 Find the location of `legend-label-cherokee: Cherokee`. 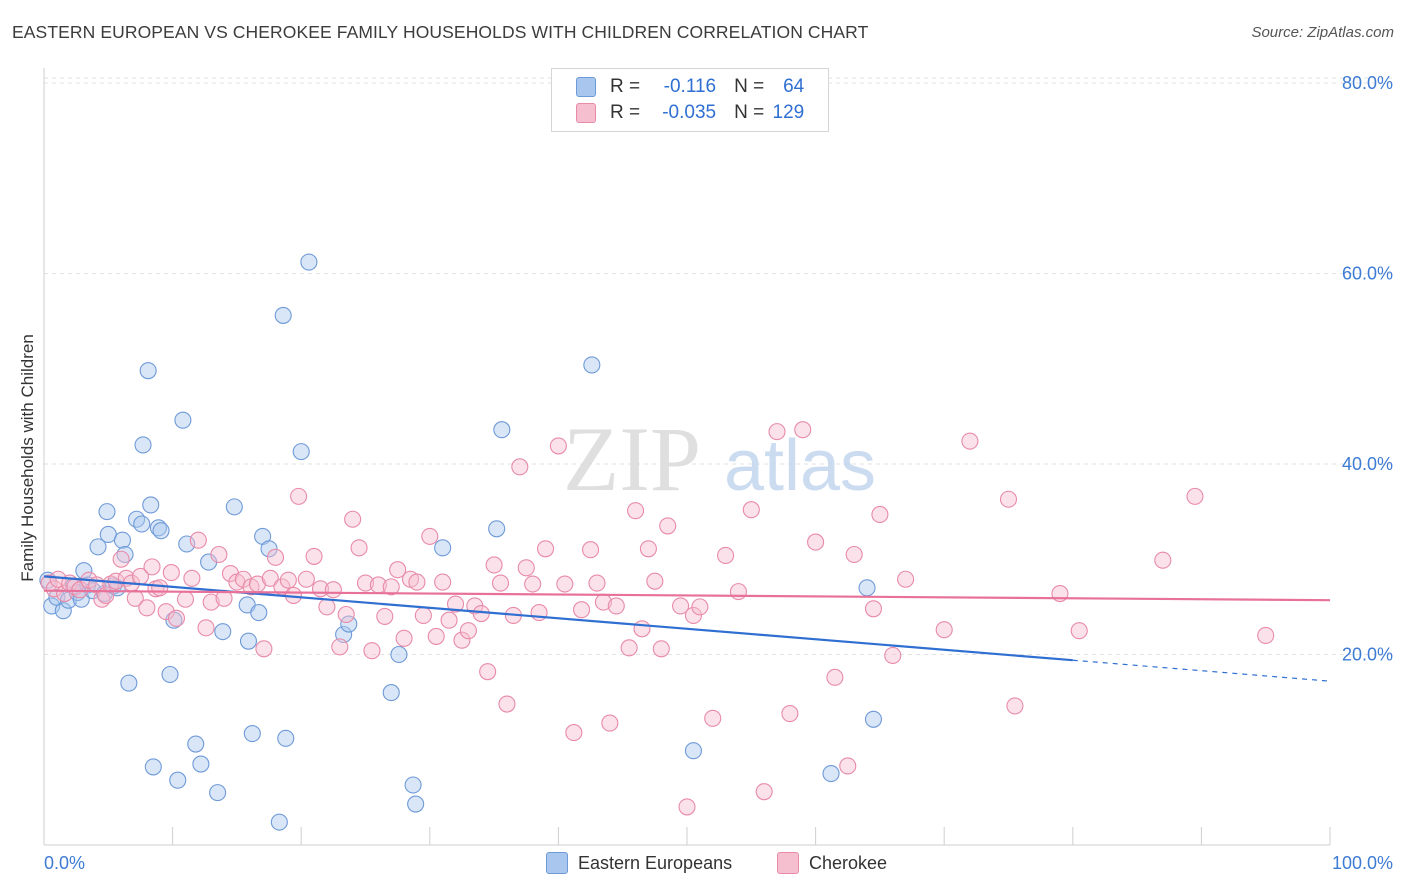

legend-label-cherokee: Cherokee is located at coordinates (848, 862).